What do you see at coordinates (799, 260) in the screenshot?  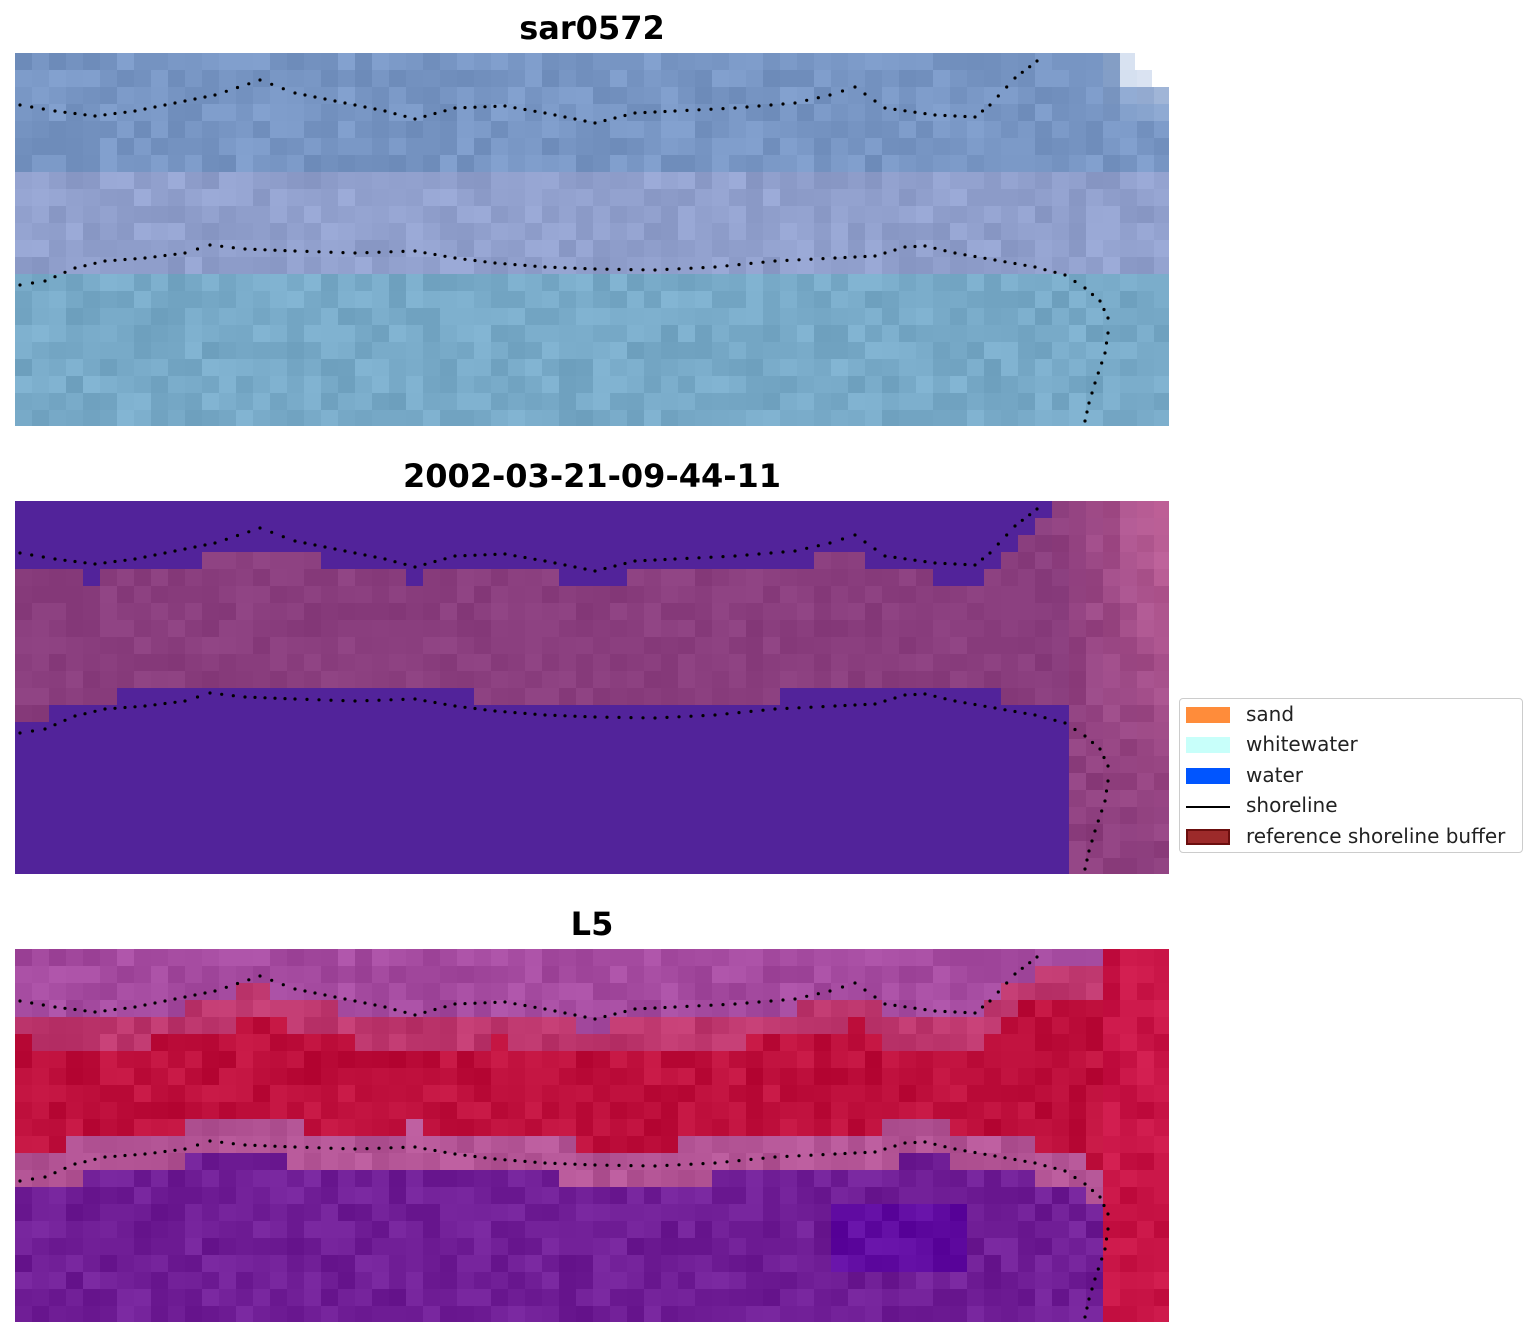 I see `rgb-lower-shoreline-dot` at bounding box center [799, 260].